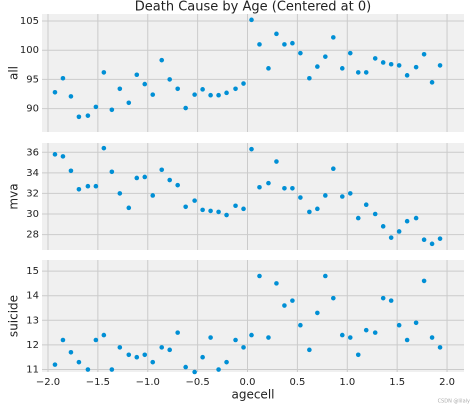 The width and height of the screenshot is (474, 406). I want to click on y-tick-label: 15, so click(32, 271).